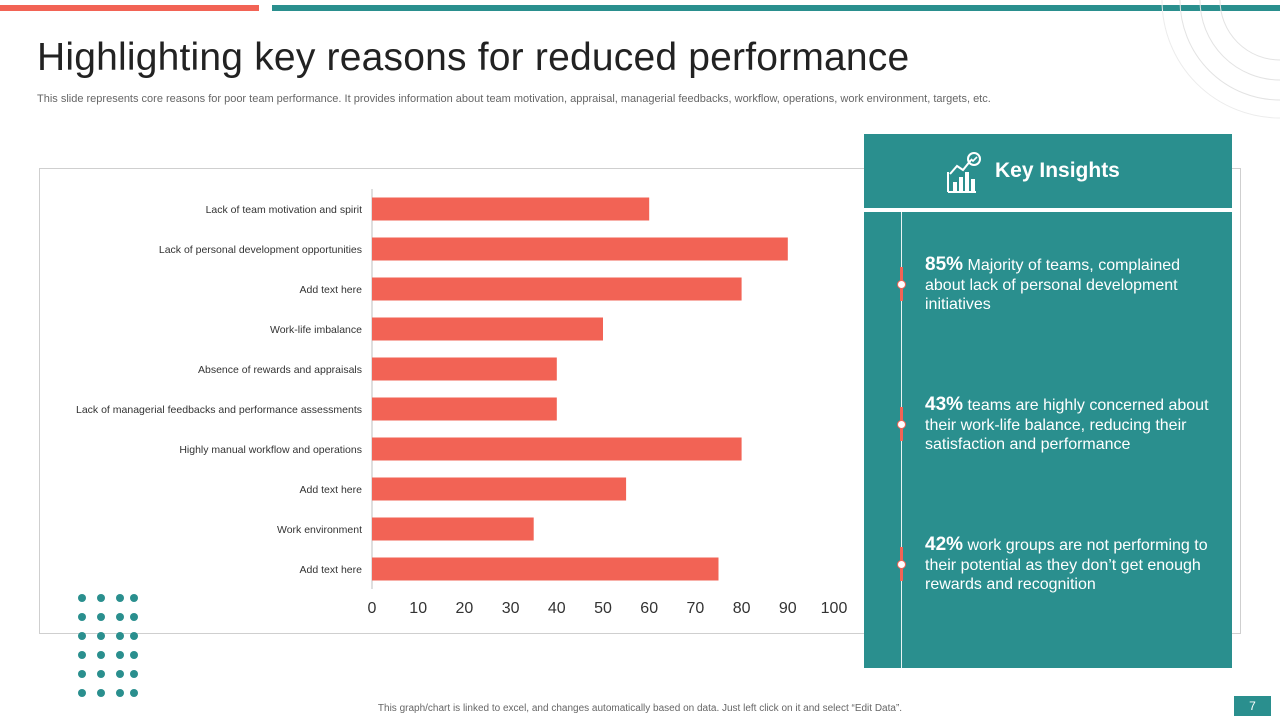 The image size is (1280, 720). I want to click on insights-separator, so click(1048, 210).